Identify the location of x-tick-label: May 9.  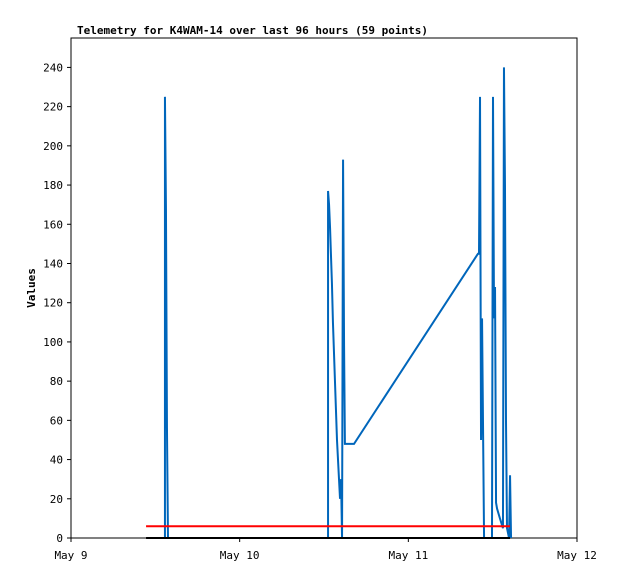
(70, 555).